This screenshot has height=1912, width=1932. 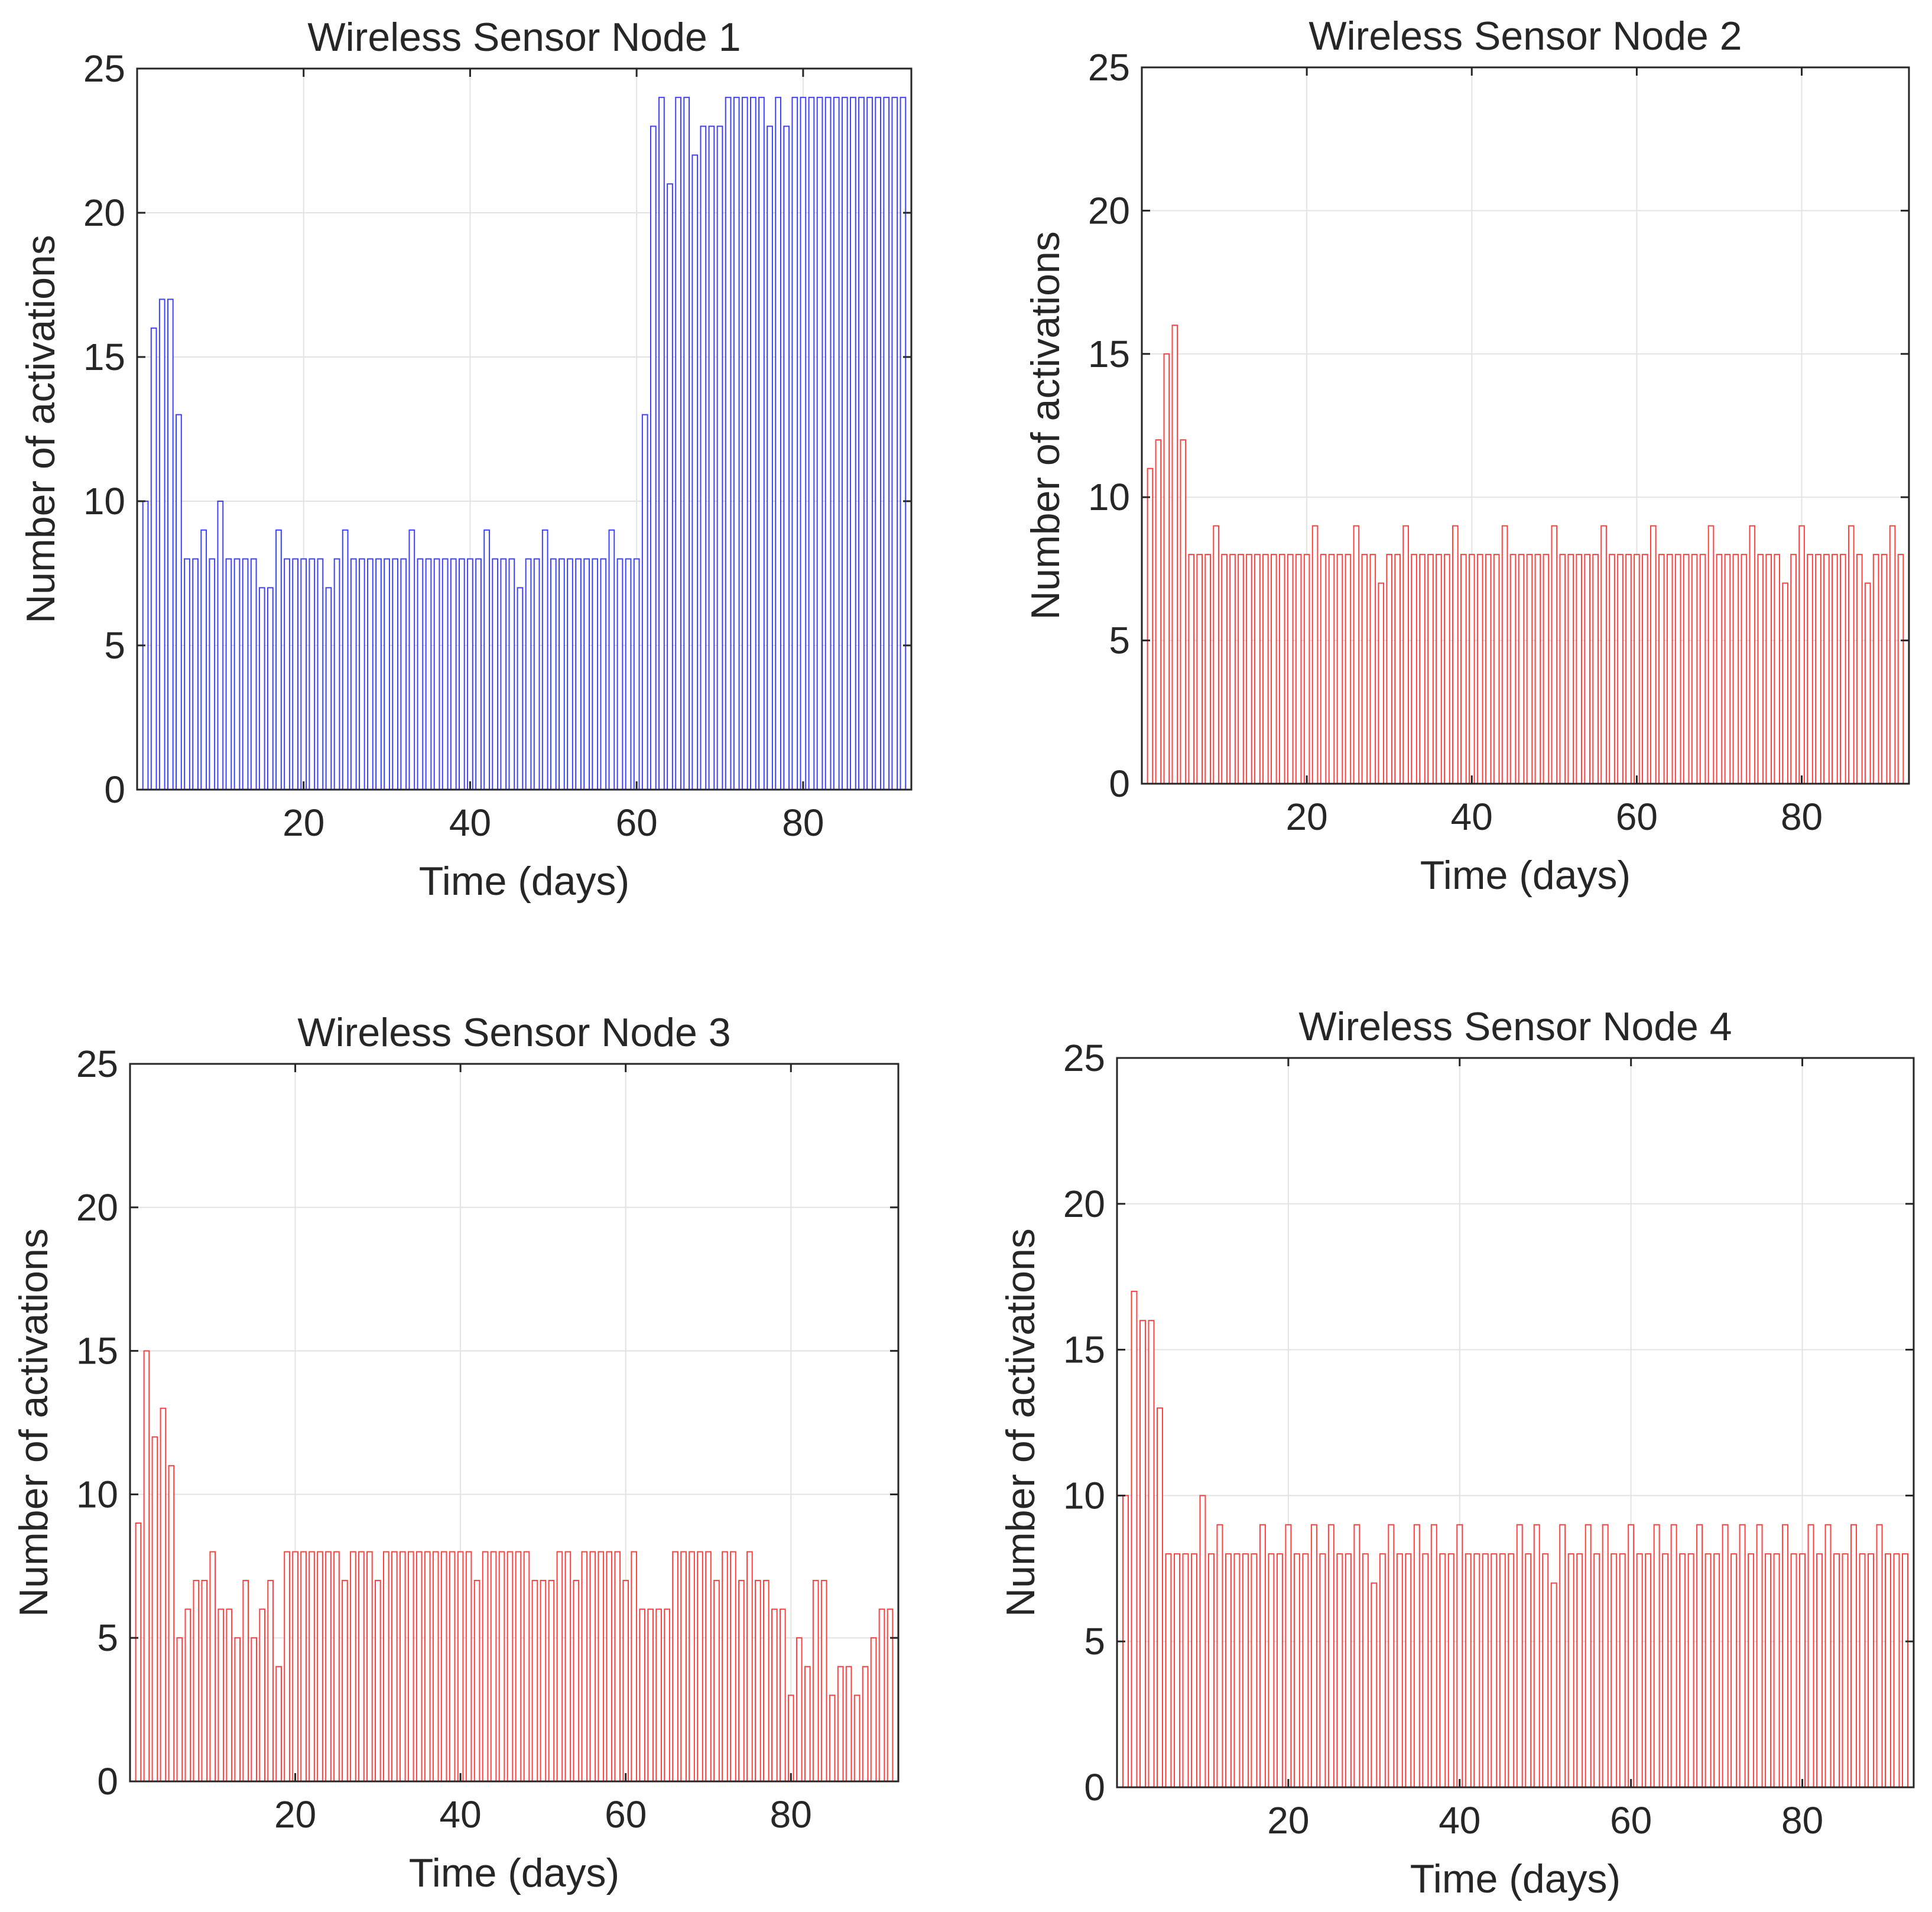 I want to click on x-axis-label: Time (days), so click(x=524, y=881).